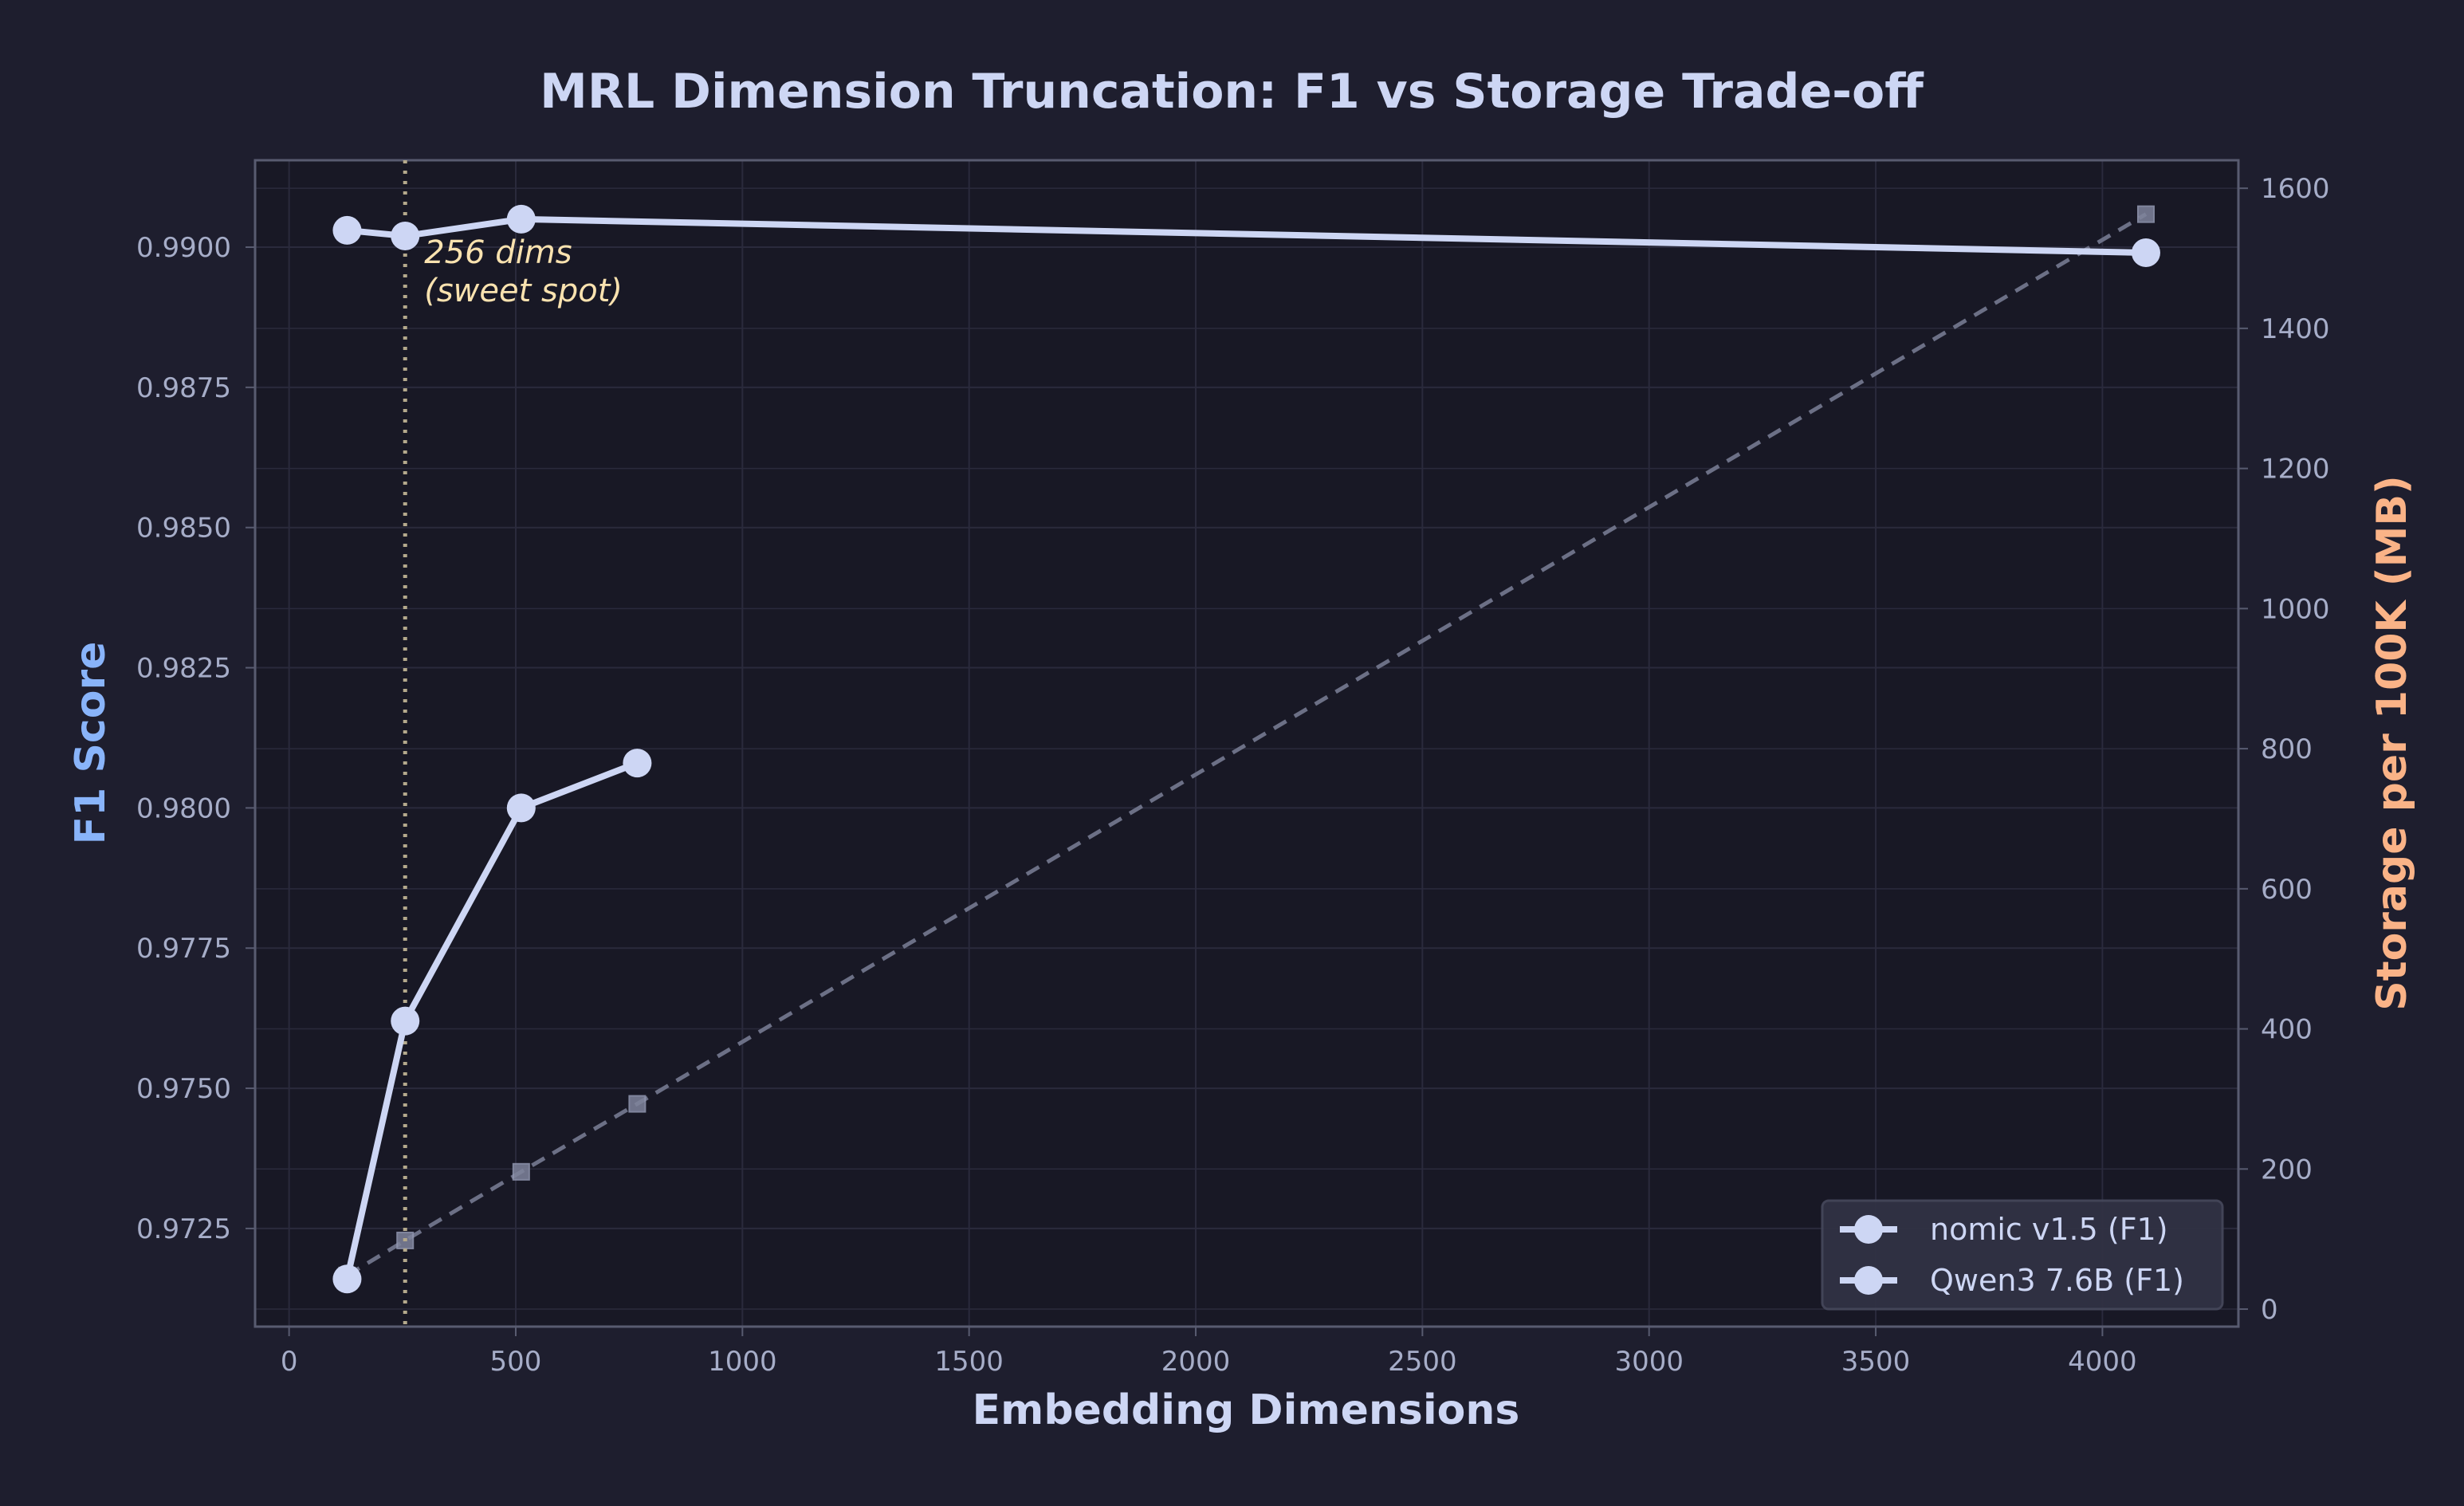  What do you see at coordinates (289, 1362) in the screenshot?
I see `x-tick-label: 0` at bounding box center [289, 1362].